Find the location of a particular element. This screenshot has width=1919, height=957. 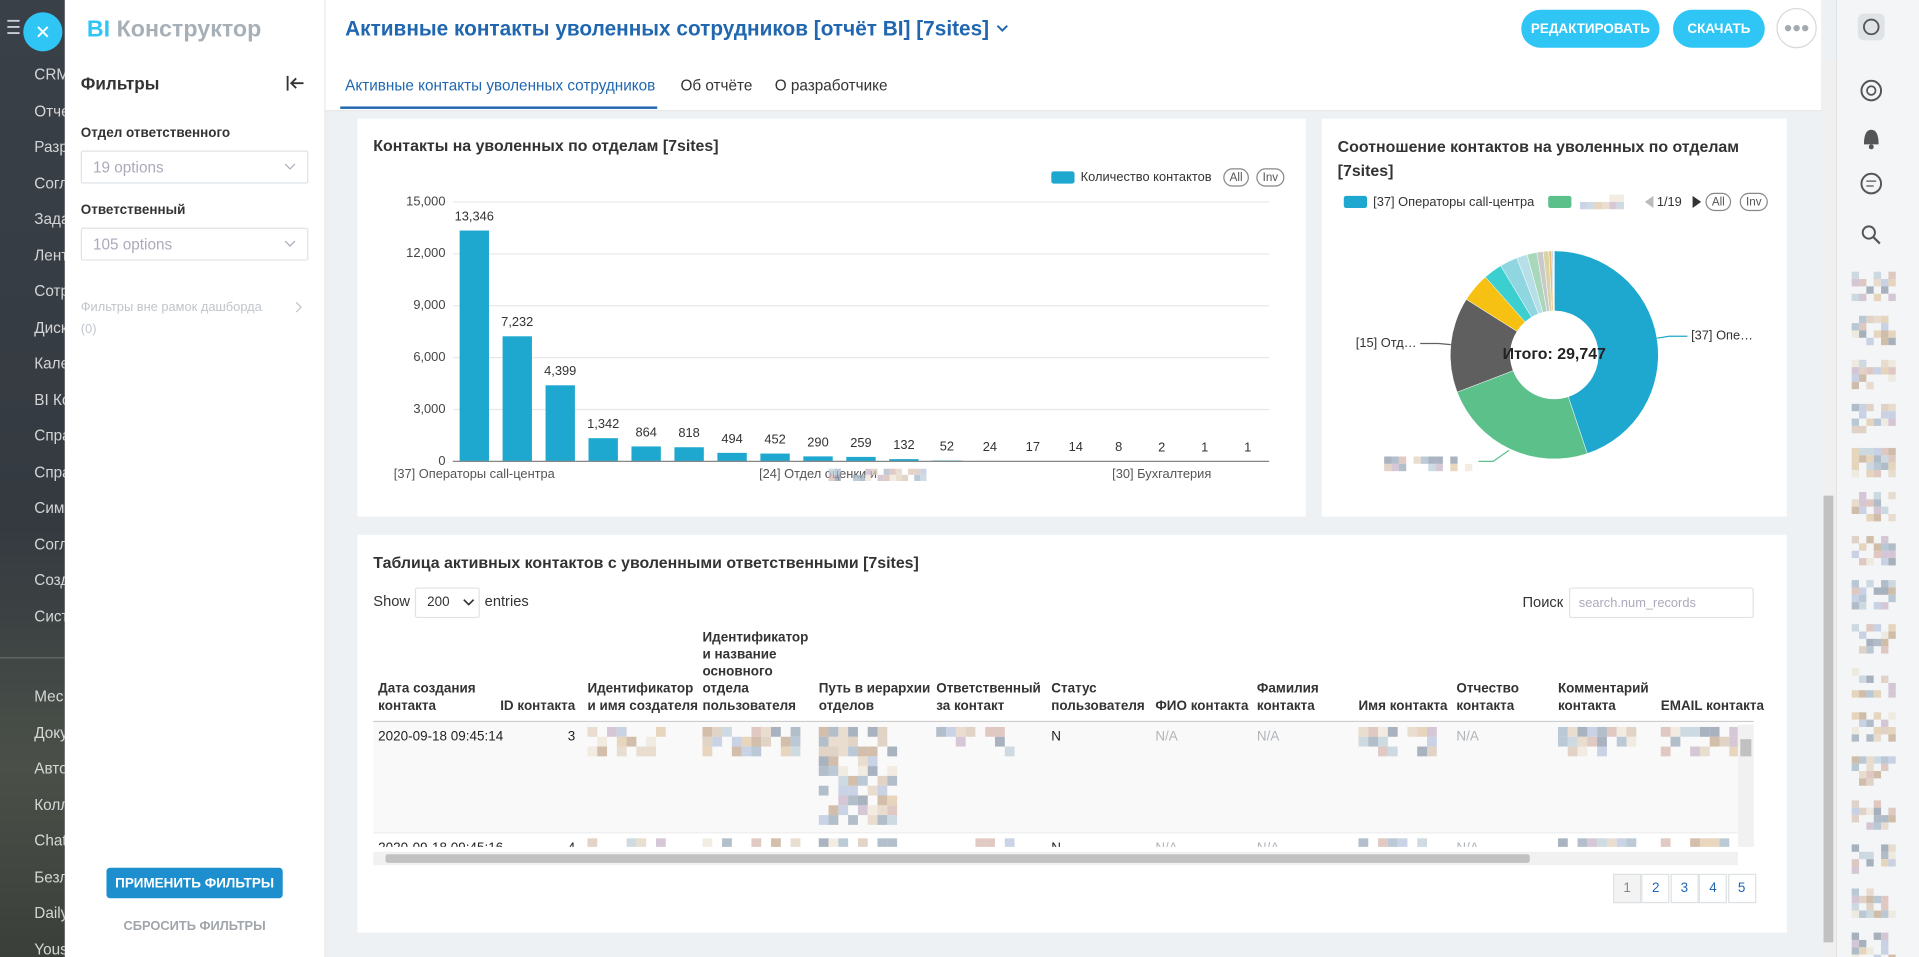

menu-item: Лент is located at coordinates (49, 255).